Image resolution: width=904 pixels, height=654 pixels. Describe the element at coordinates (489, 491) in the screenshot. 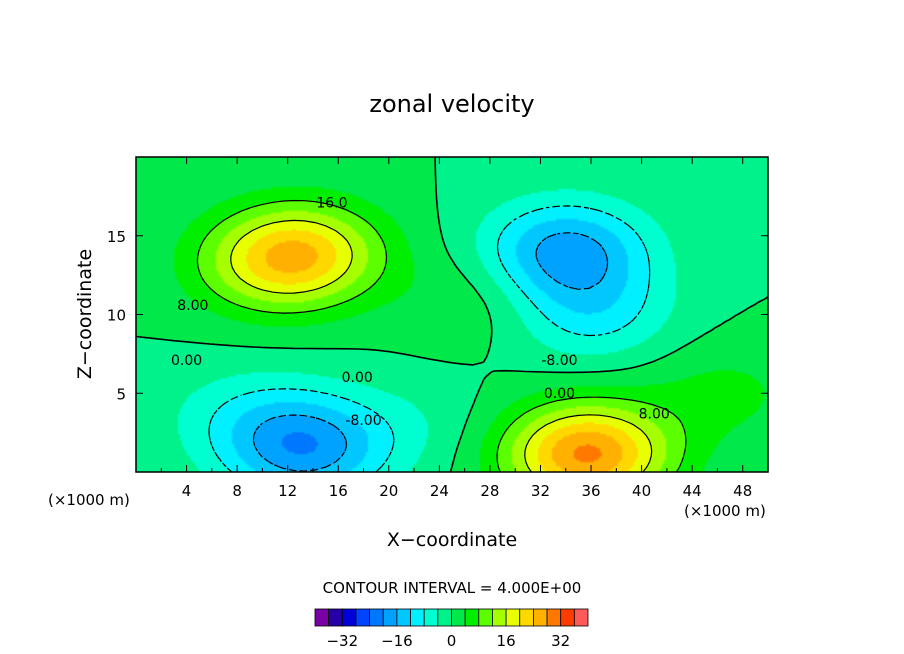

I see `x-tick-label: 28` at that location.